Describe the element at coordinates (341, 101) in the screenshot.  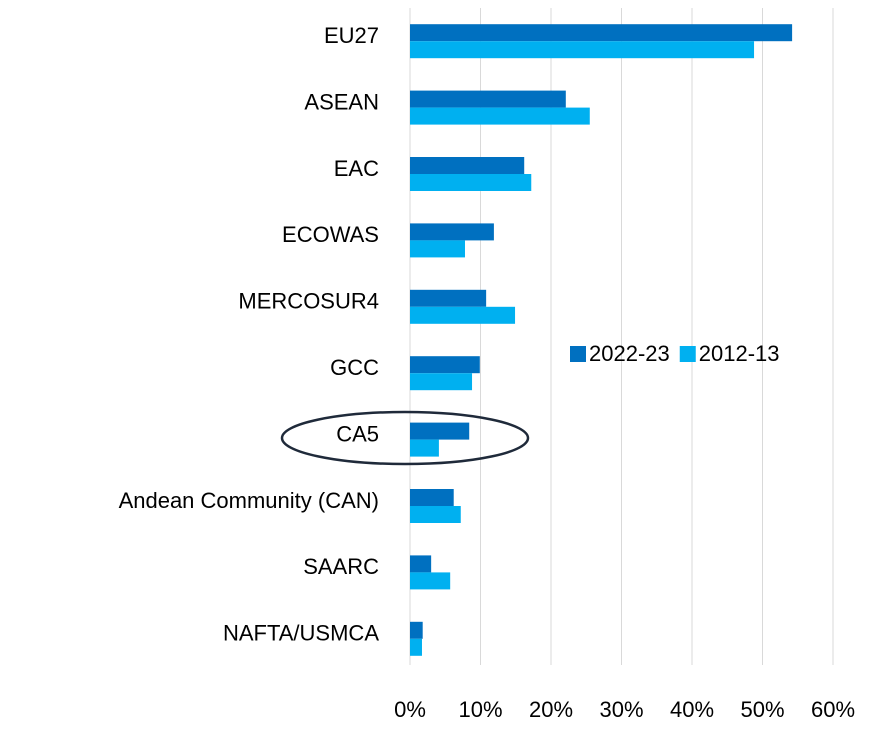
I see `y-tick-label: ASEAN` at that location.